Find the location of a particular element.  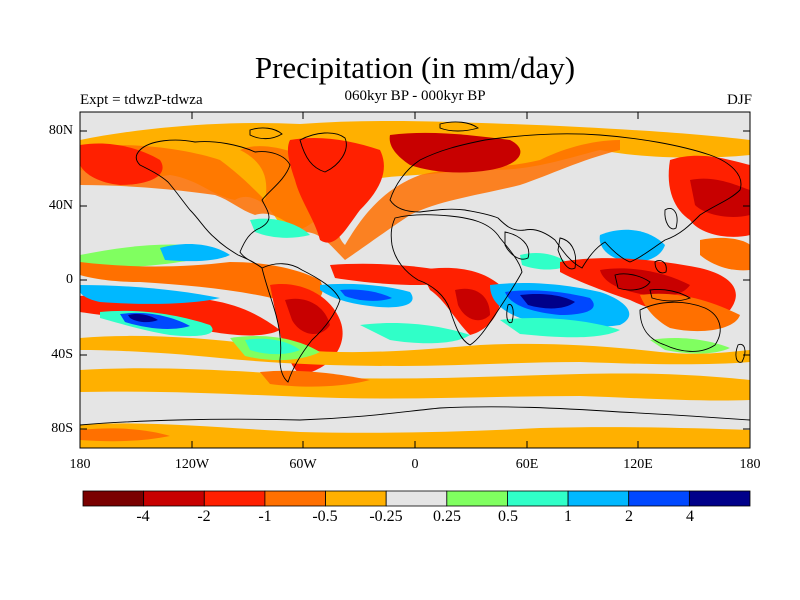

lat-label-40n: 40N is located at coordinates (60, 205).